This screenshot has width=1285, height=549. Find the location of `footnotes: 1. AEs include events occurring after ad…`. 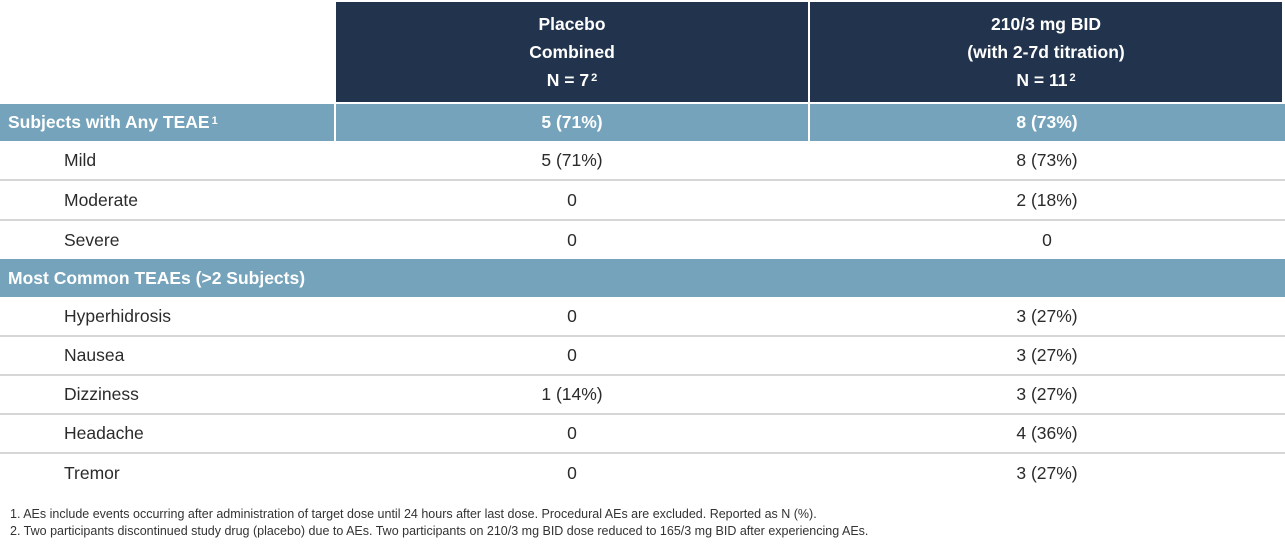

footnotes: 1. AEs include events occurring after ad… is located at coordinates (439, 523).